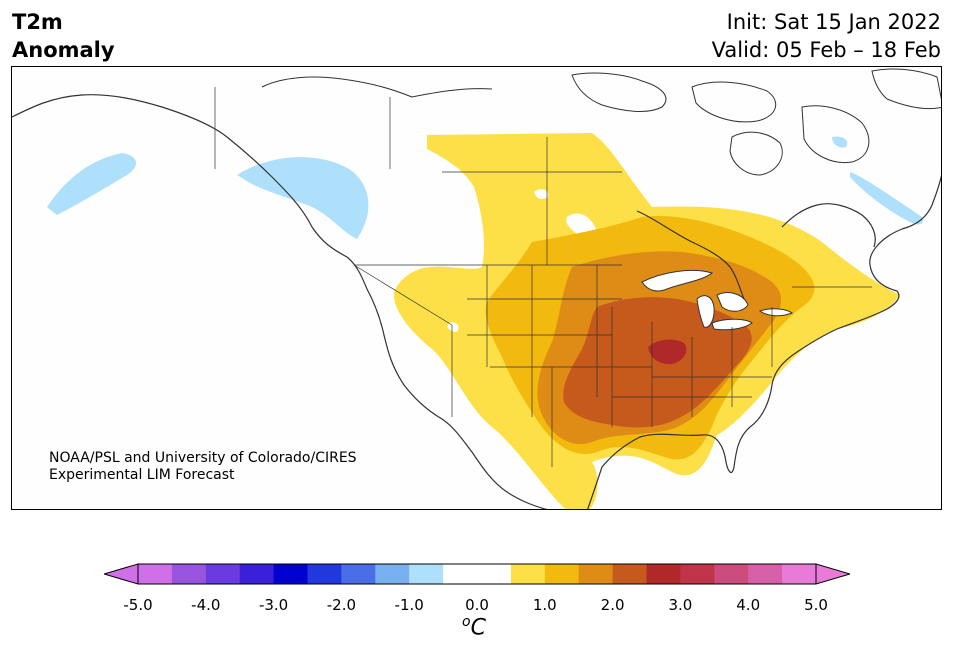  Describe the element at coordinates (142, 475) in the screenshot. I see `credit-line-2: Experimental LIM Forecast` at that location.